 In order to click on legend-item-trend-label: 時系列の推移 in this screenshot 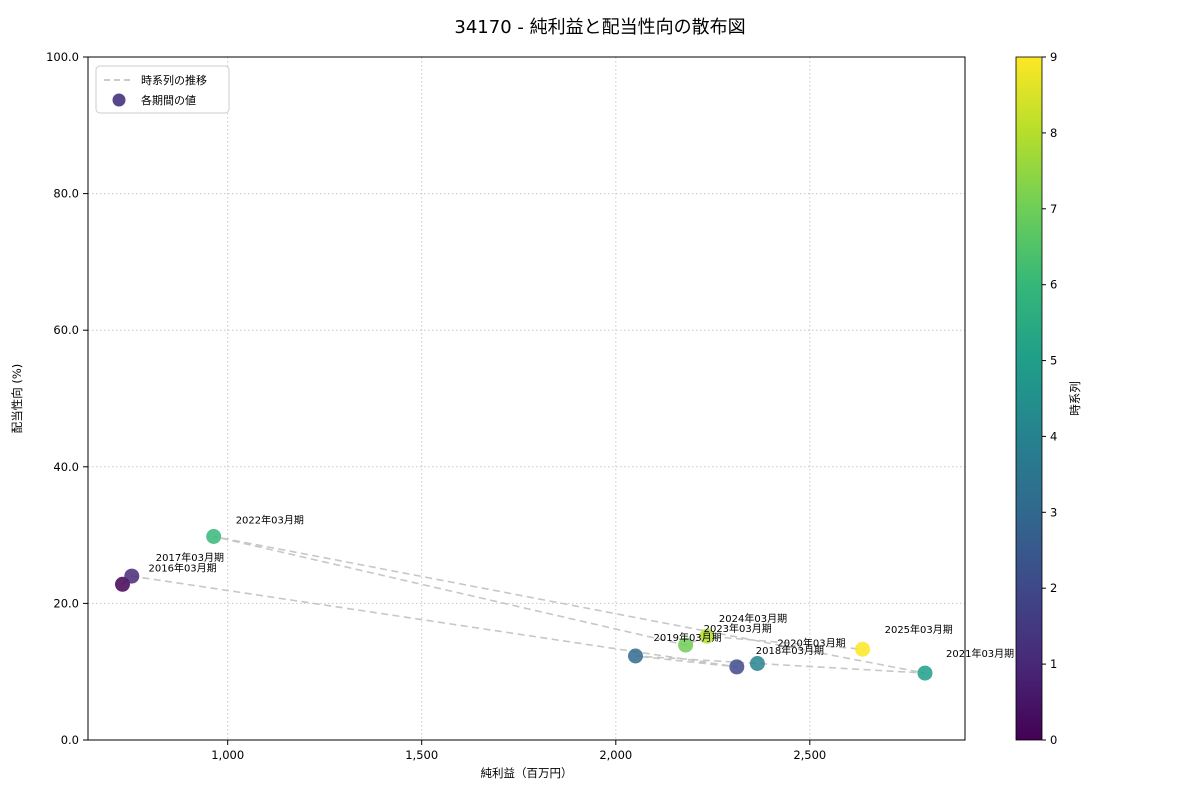, I will do `click(174, 80)`.